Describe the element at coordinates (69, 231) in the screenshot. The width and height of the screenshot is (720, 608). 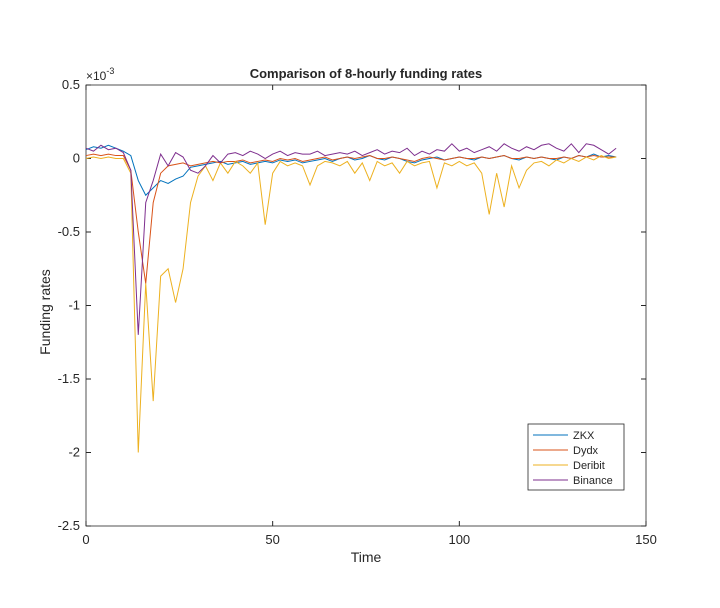
I see `y-tick-label: -0.5` at that location.